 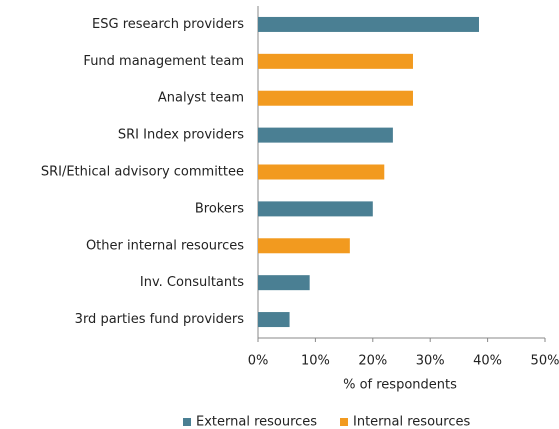 What do you see at coordinates (165, 245) in the screenshot?
I see `y-tick-label: Other internal resources` at bounding box center [165, 245].